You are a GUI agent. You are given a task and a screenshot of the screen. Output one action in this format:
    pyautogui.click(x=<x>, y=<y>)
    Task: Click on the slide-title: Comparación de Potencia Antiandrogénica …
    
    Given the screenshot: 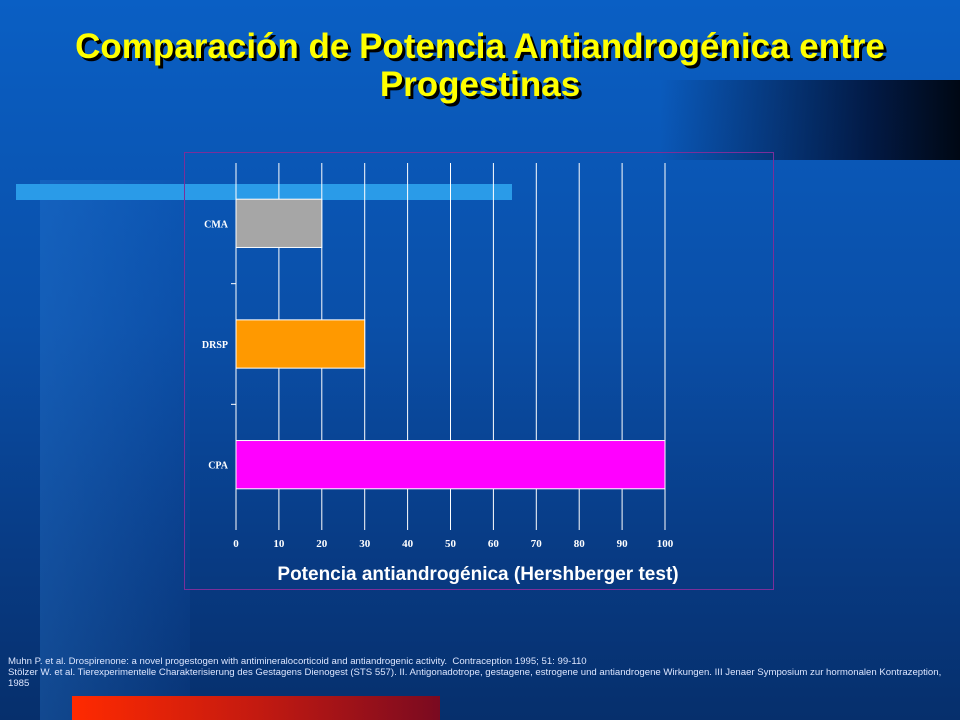 What is the action you would take?
    pyautogui.click(x=480, y=65)
    